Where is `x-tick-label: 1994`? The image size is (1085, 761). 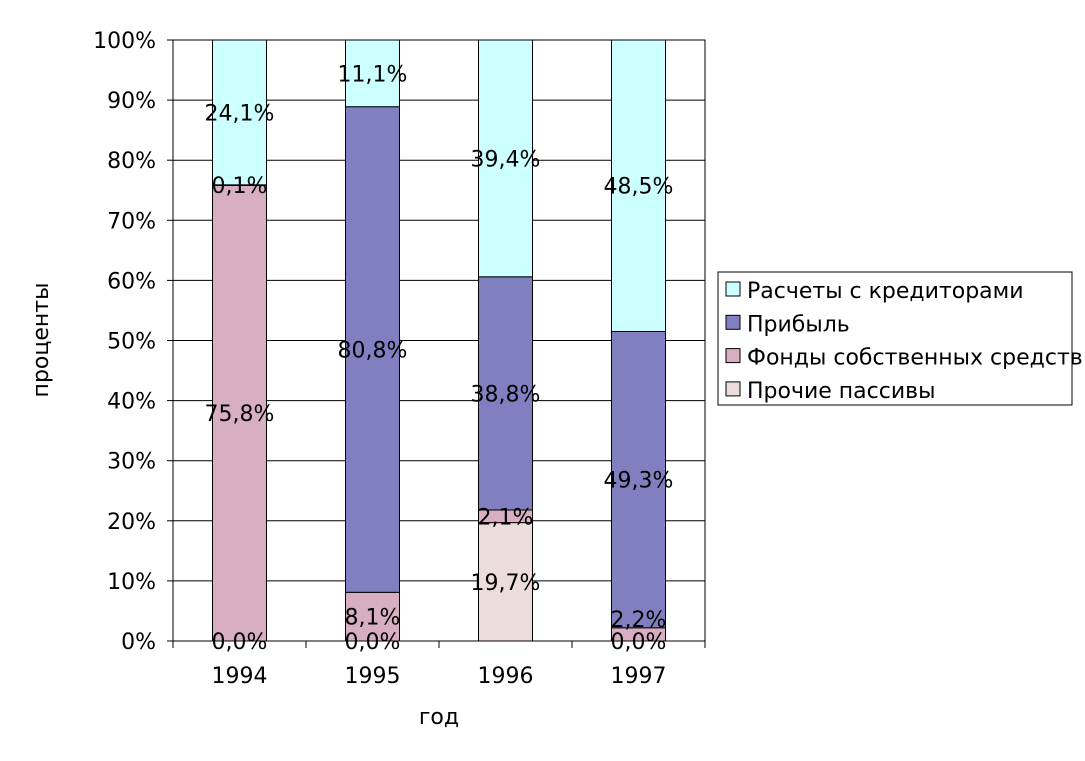
x-tick-label: 1994 is located at coordinates (240, 676).